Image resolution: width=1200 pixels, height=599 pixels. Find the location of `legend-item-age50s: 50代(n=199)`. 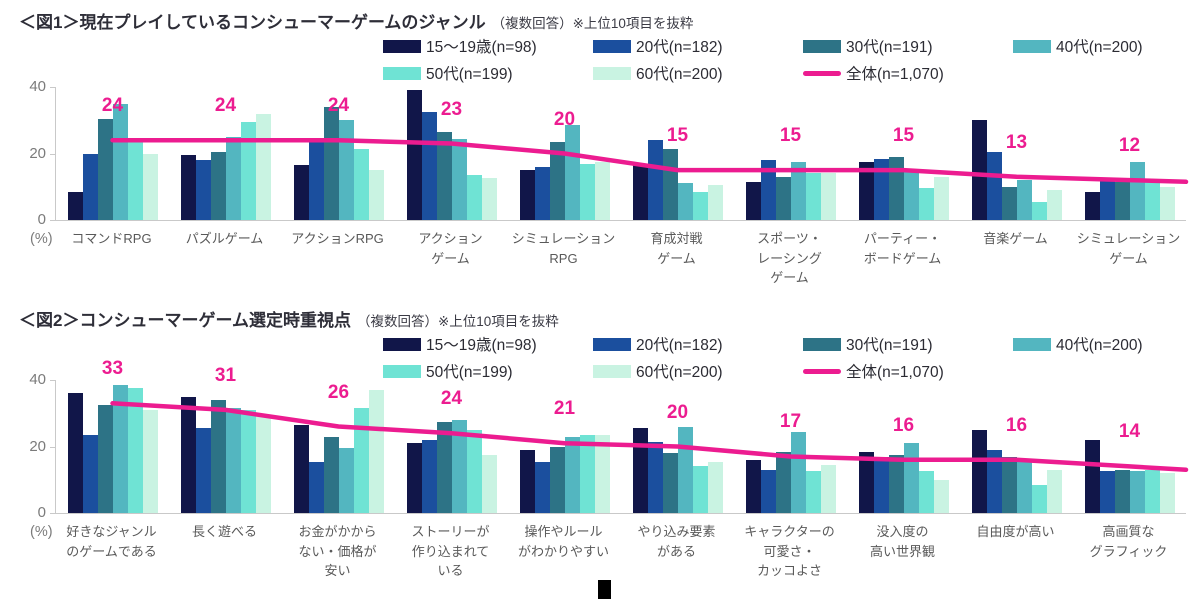

legend-item-age50s: 50代(n=199) is located at coordinates (488, 73).